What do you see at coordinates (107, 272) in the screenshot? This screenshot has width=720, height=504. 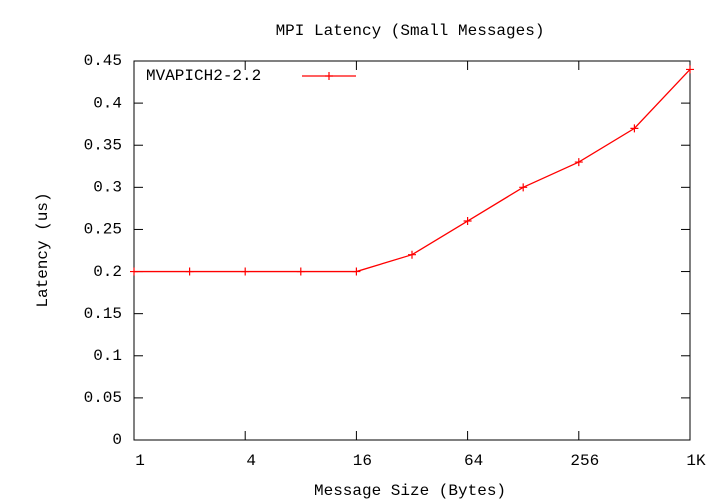 I see `y-tick-label: 0.2` at bounding box center [107, 272].